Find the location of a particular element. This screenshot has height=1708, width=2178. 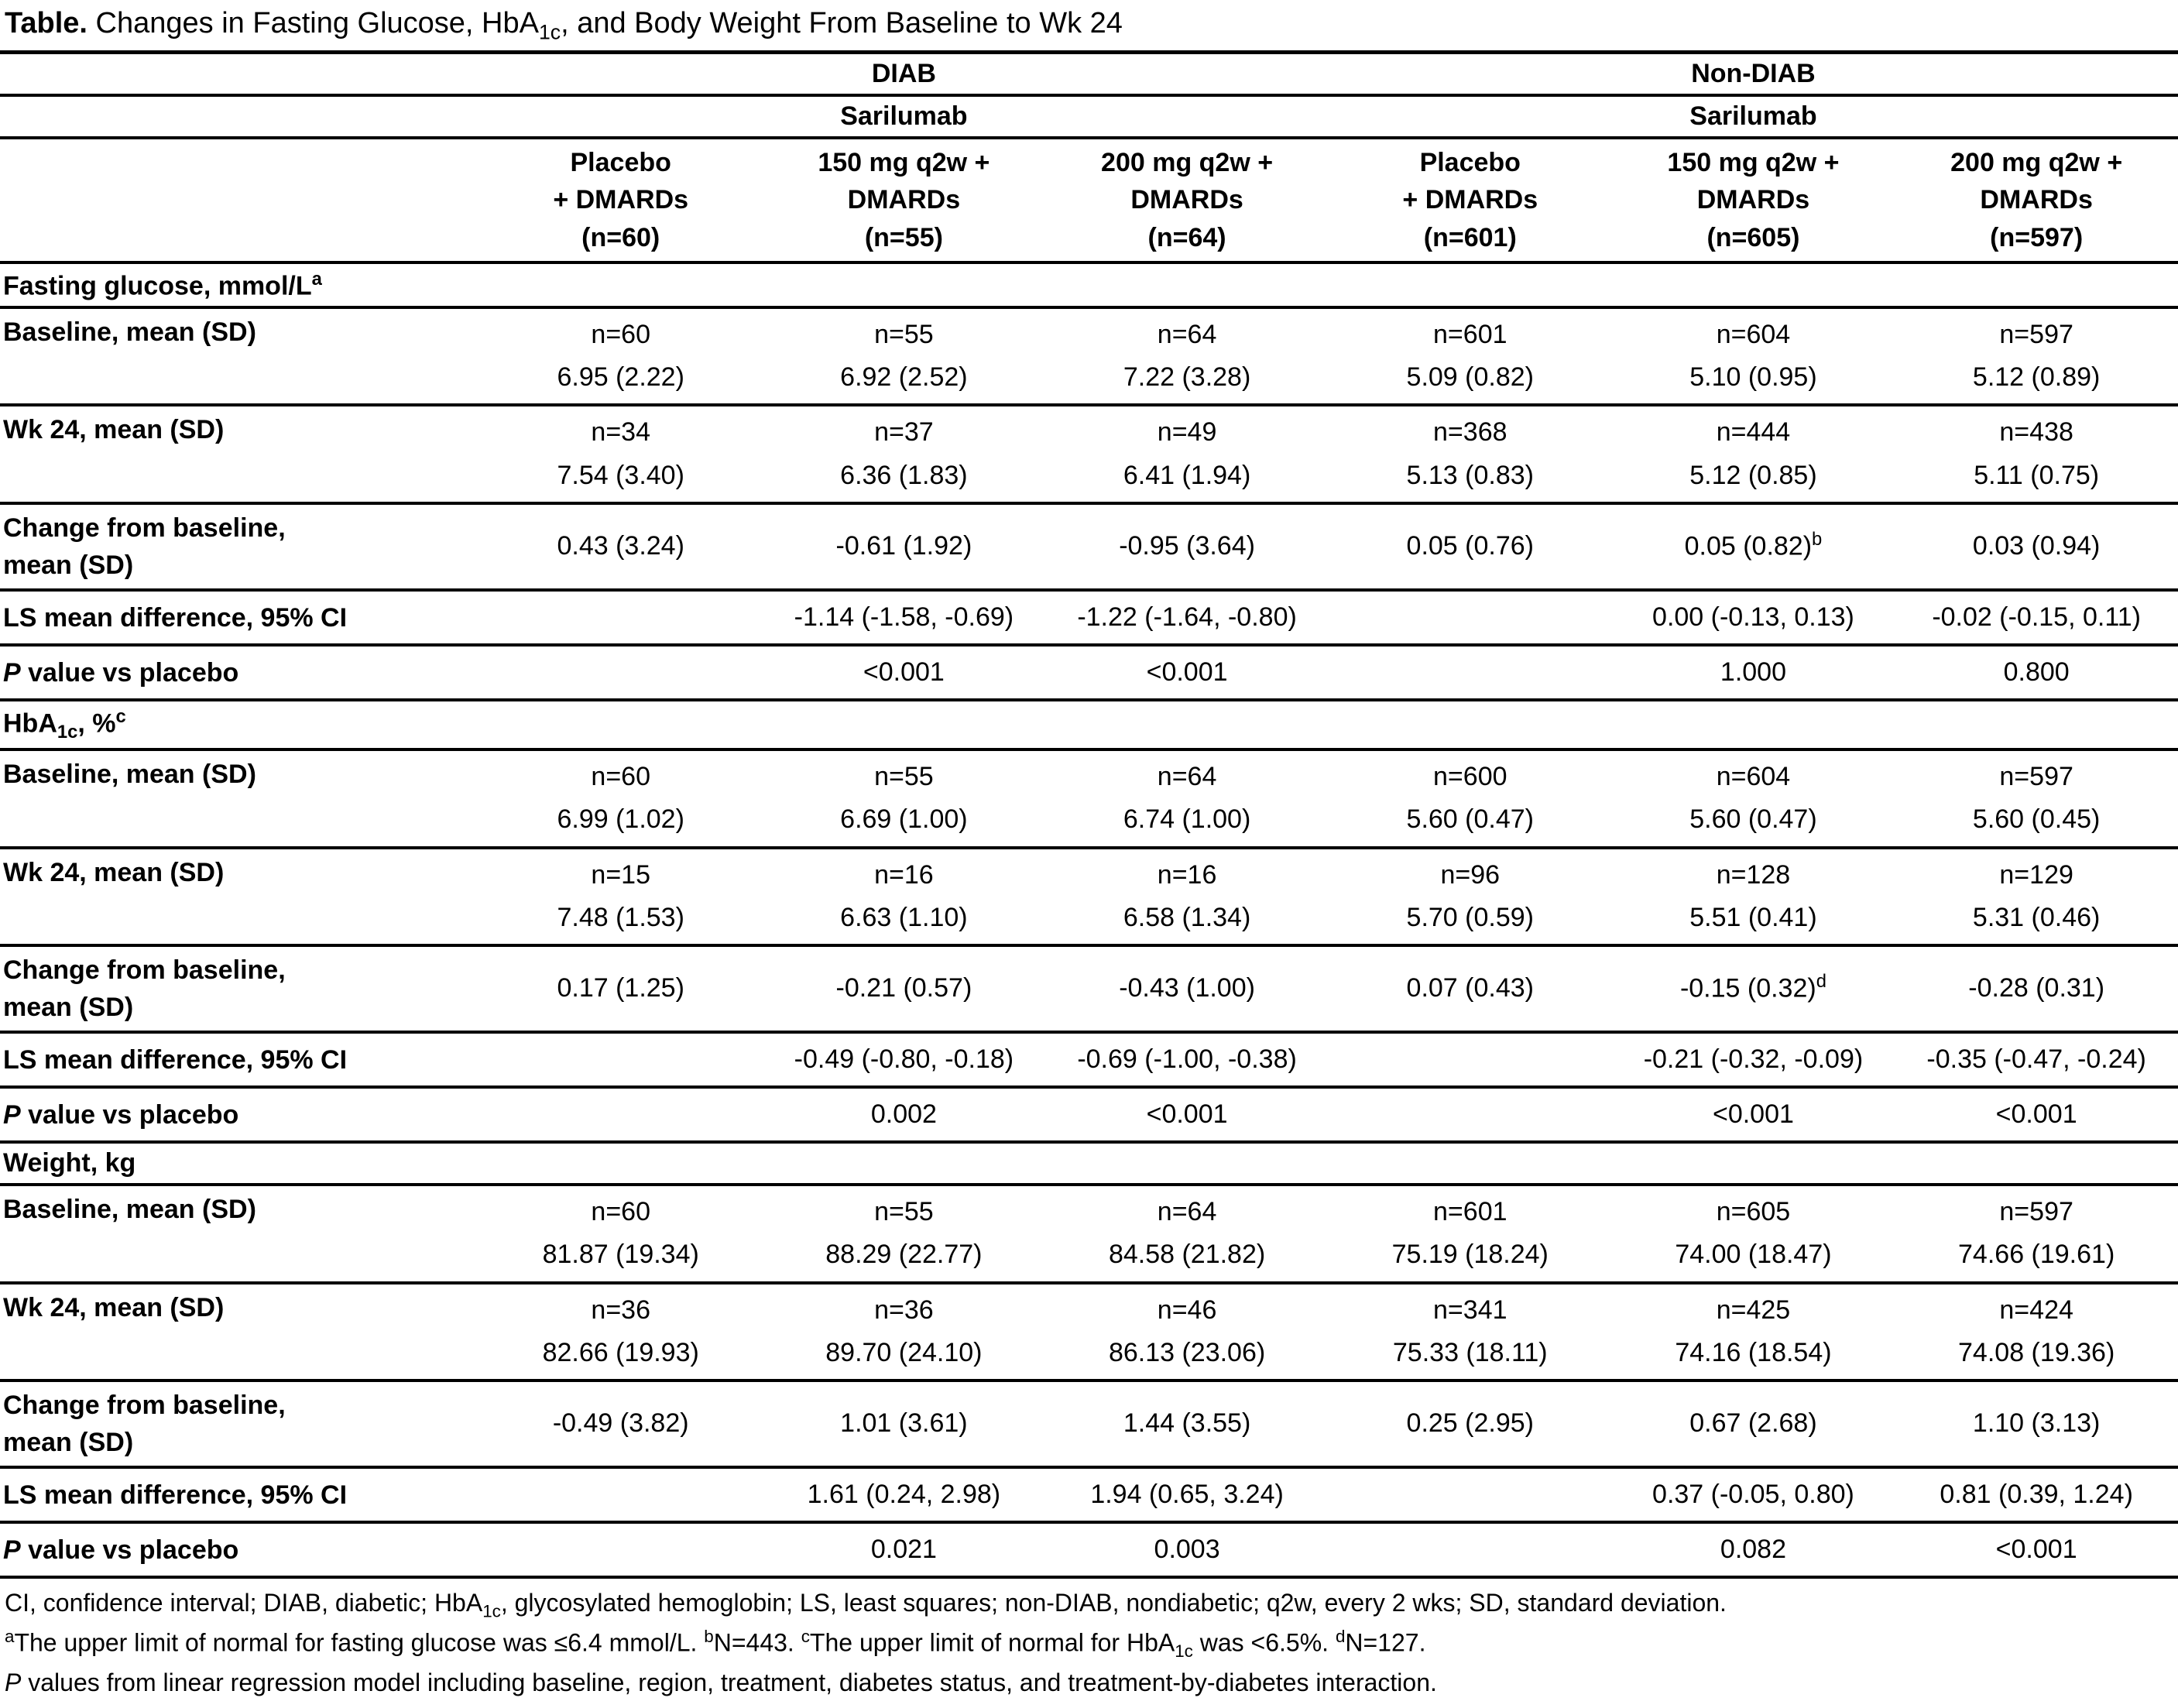

data-cell: -0.49 (3.82) is located at coordinates (620, 1425).